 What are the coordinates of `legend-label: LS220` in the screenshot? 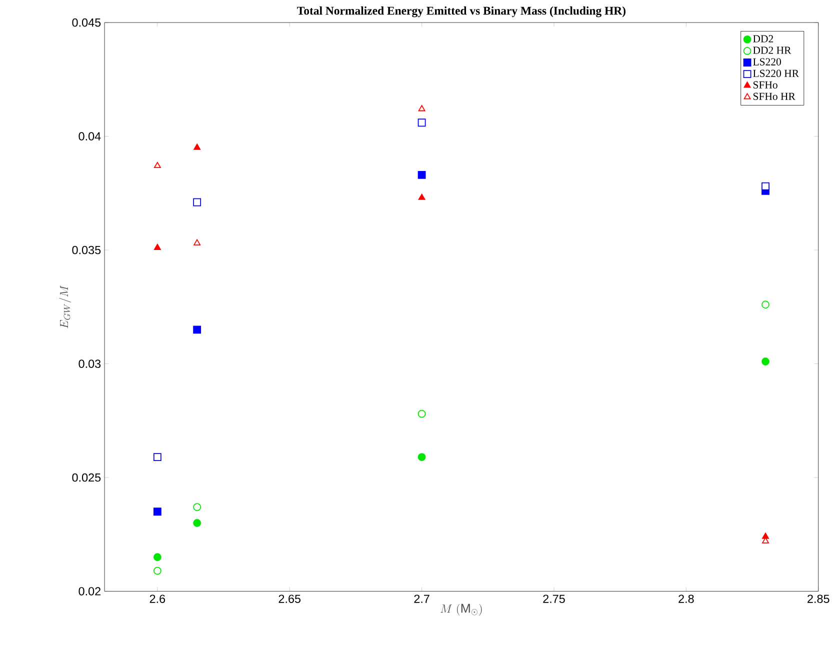 It's located at (767, 62).